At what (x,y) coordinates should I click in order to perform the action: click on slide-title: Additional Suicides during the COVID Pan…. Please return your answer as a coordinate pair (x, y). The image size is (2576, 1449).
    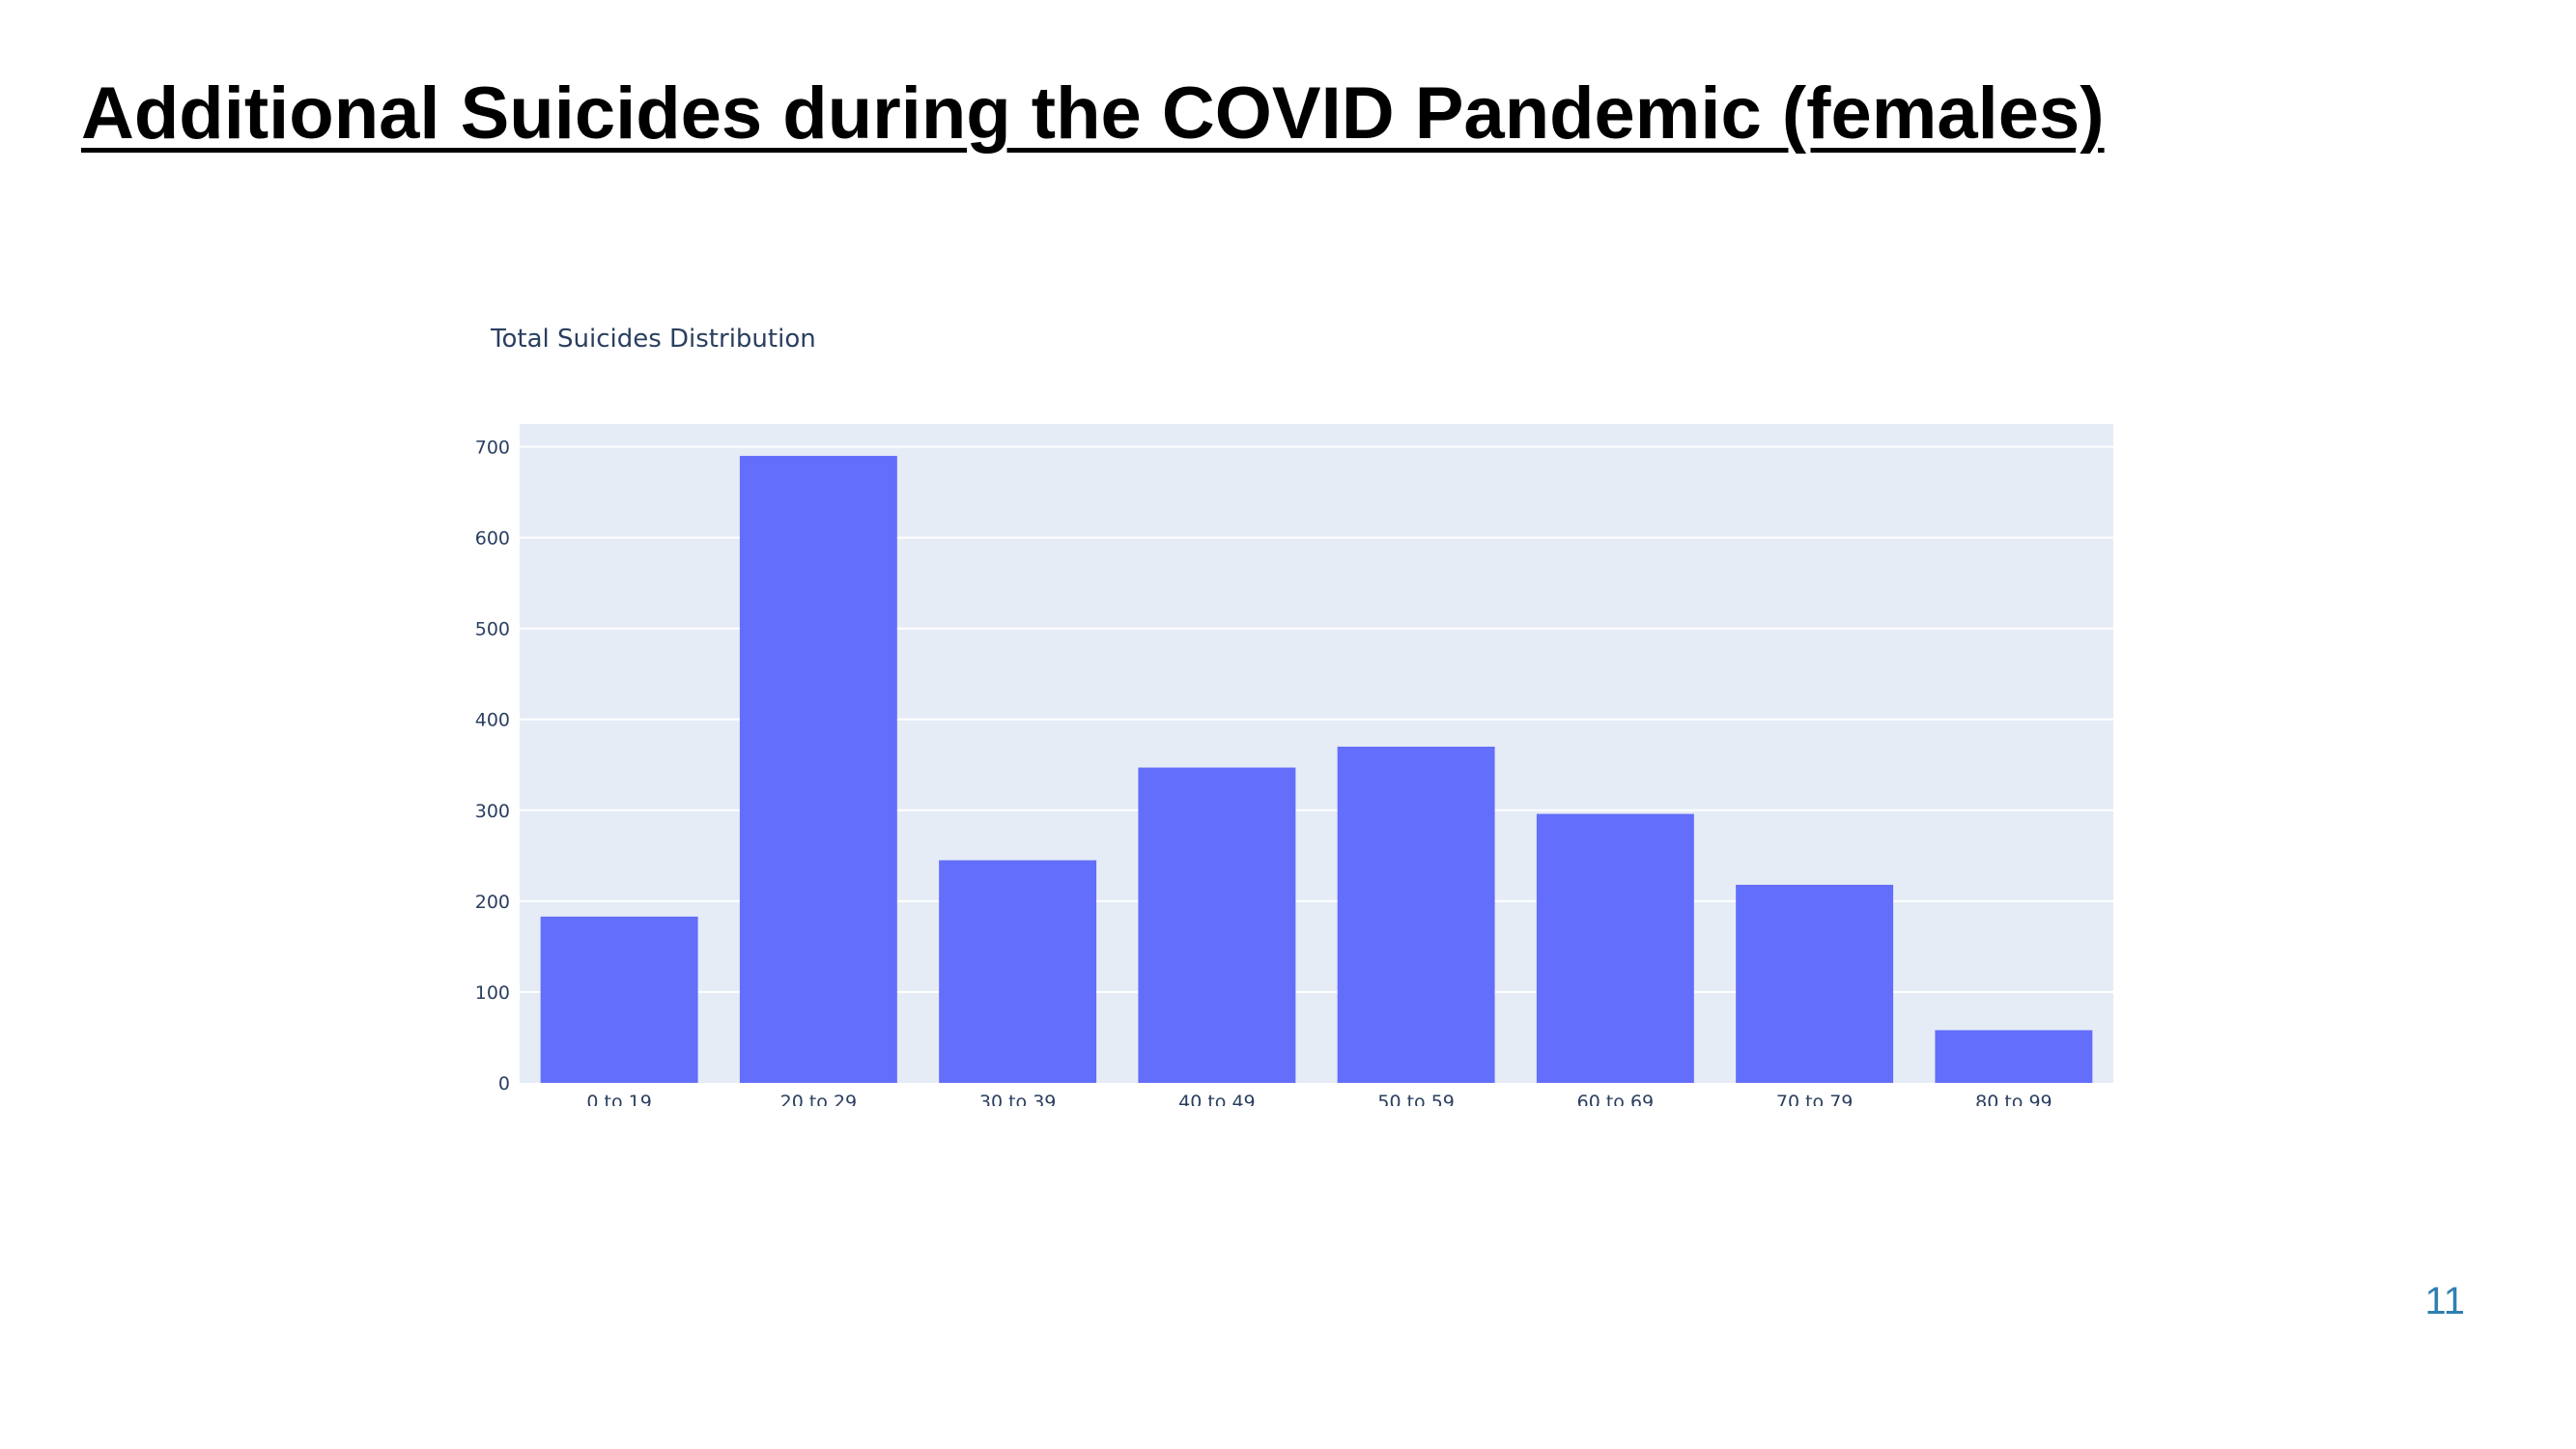
    Looking at the image, I should click on (1093, 113).